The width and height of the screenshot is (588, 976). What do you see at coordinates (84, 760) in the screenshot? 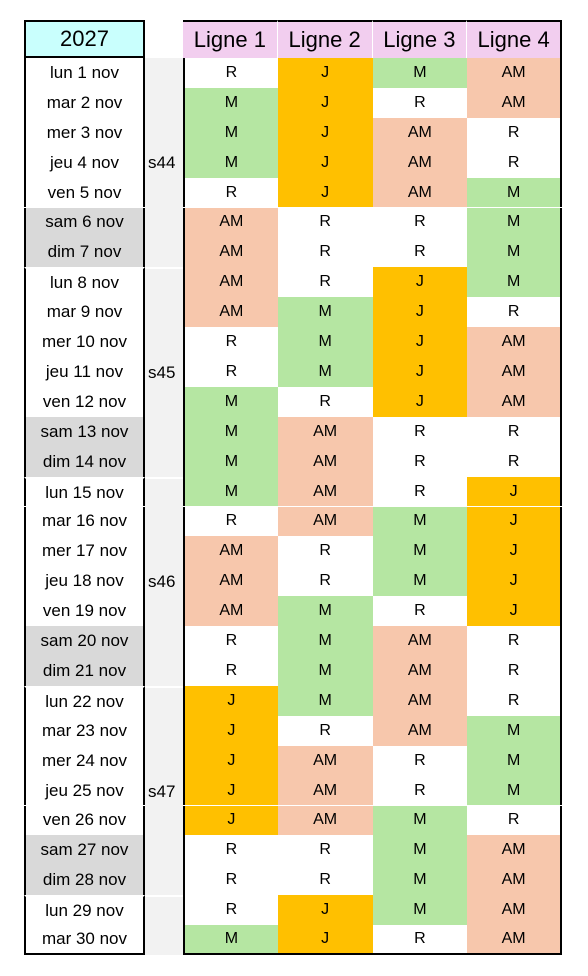
I see `date-cell: mer 24 nov` at bounding box center [84, 760].